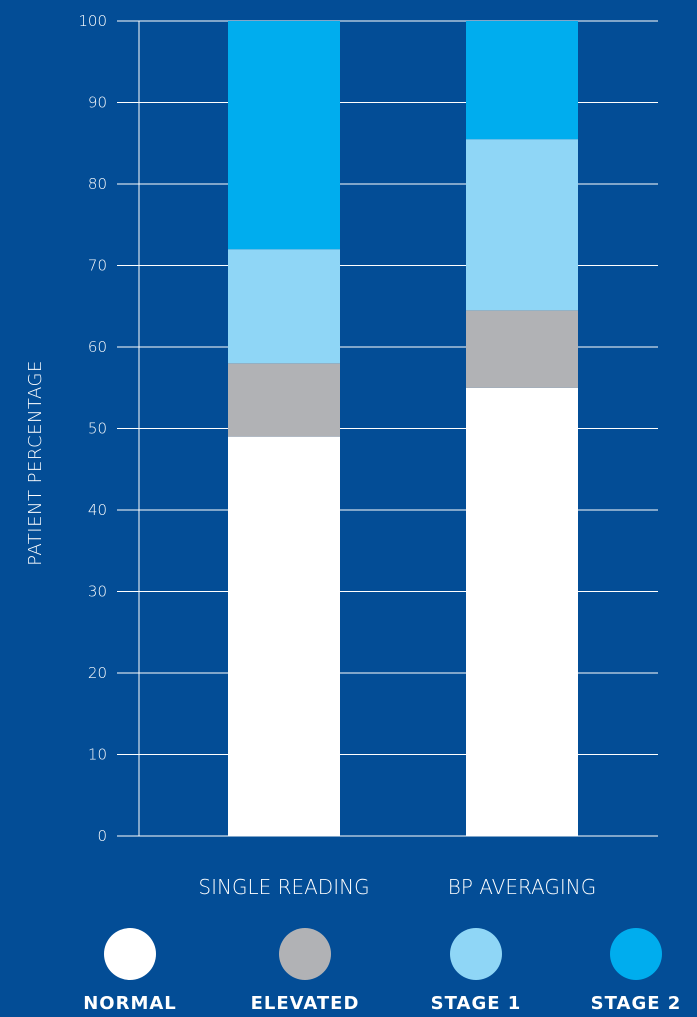 This screenshot has height=1017, width=697. What do you see at coordinates (102, 836) in the screenshot?
I see `y-tick-label: 0` at bounding box center [102, 836].